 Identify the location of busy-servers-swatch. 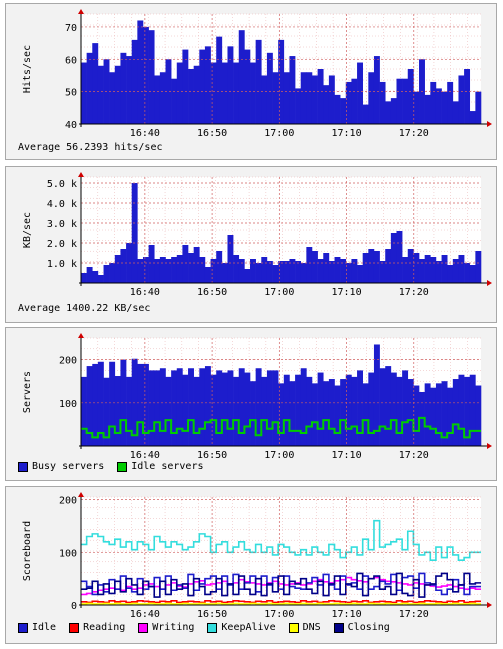
(23, 466).